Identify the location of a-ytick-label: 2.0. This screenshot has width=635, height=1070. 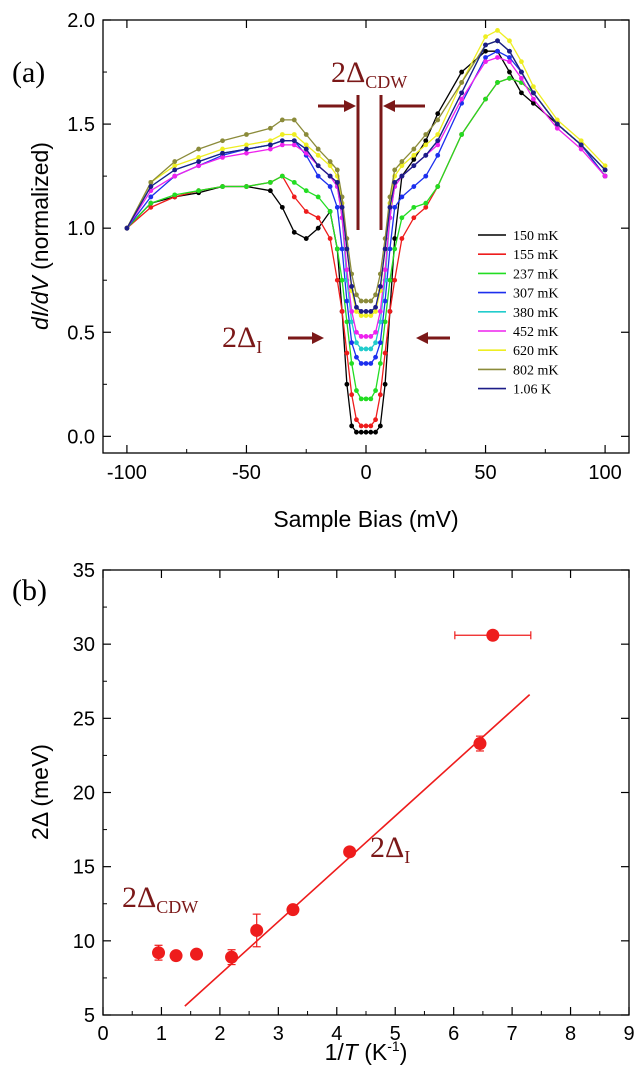
(81, 21).